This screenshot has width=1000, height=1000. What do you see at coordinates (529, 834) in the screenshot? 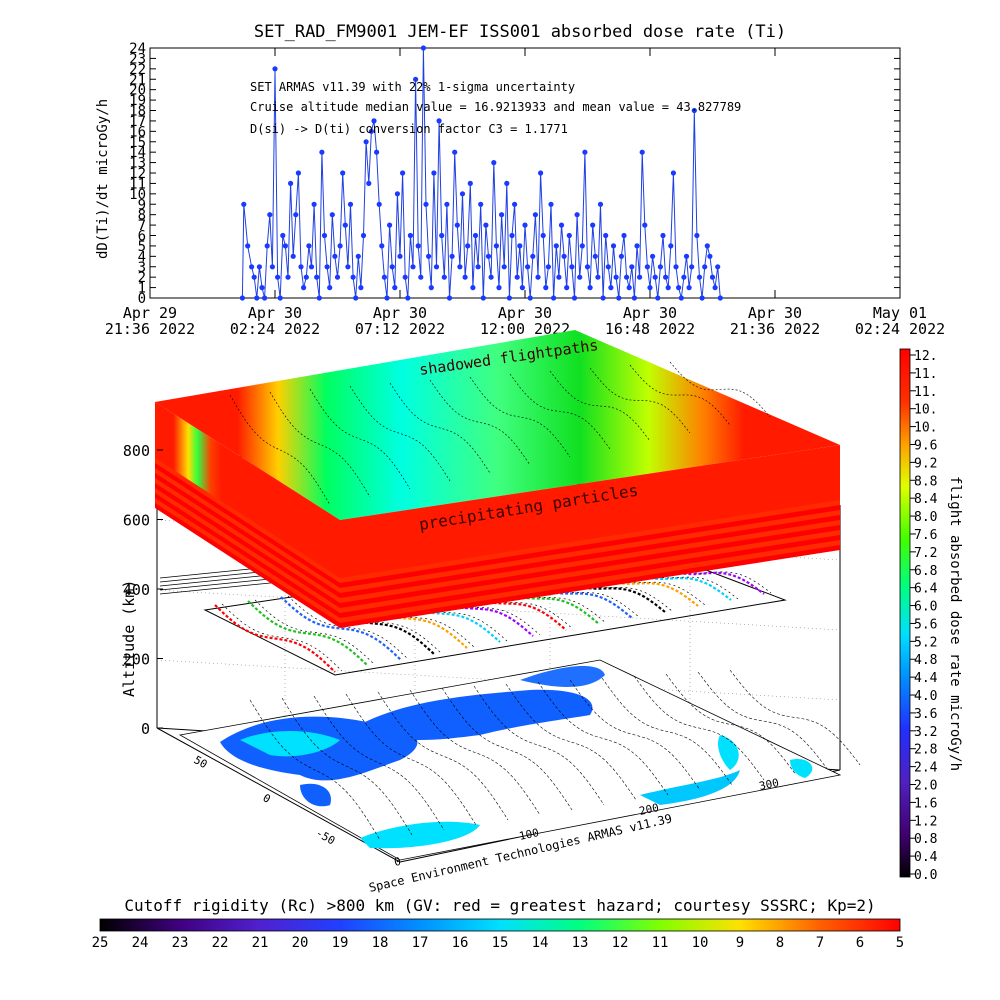
I see `lon-tick-label: 100` at bounding box center [529, 834].